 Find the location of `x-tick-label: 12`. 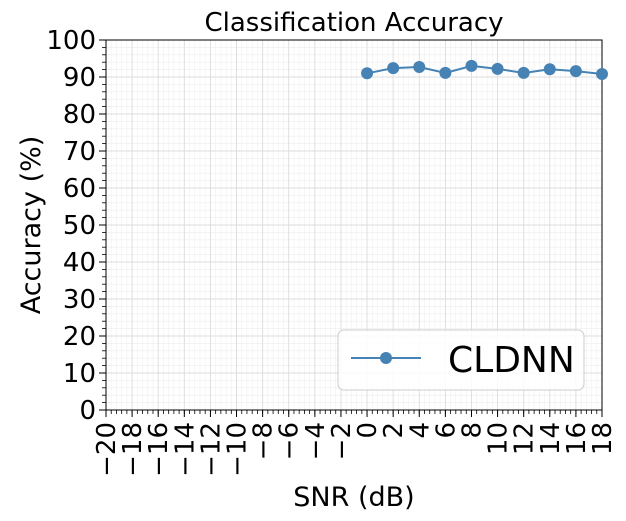

x-tick-label: 12 is located at coordinates (525, 438).